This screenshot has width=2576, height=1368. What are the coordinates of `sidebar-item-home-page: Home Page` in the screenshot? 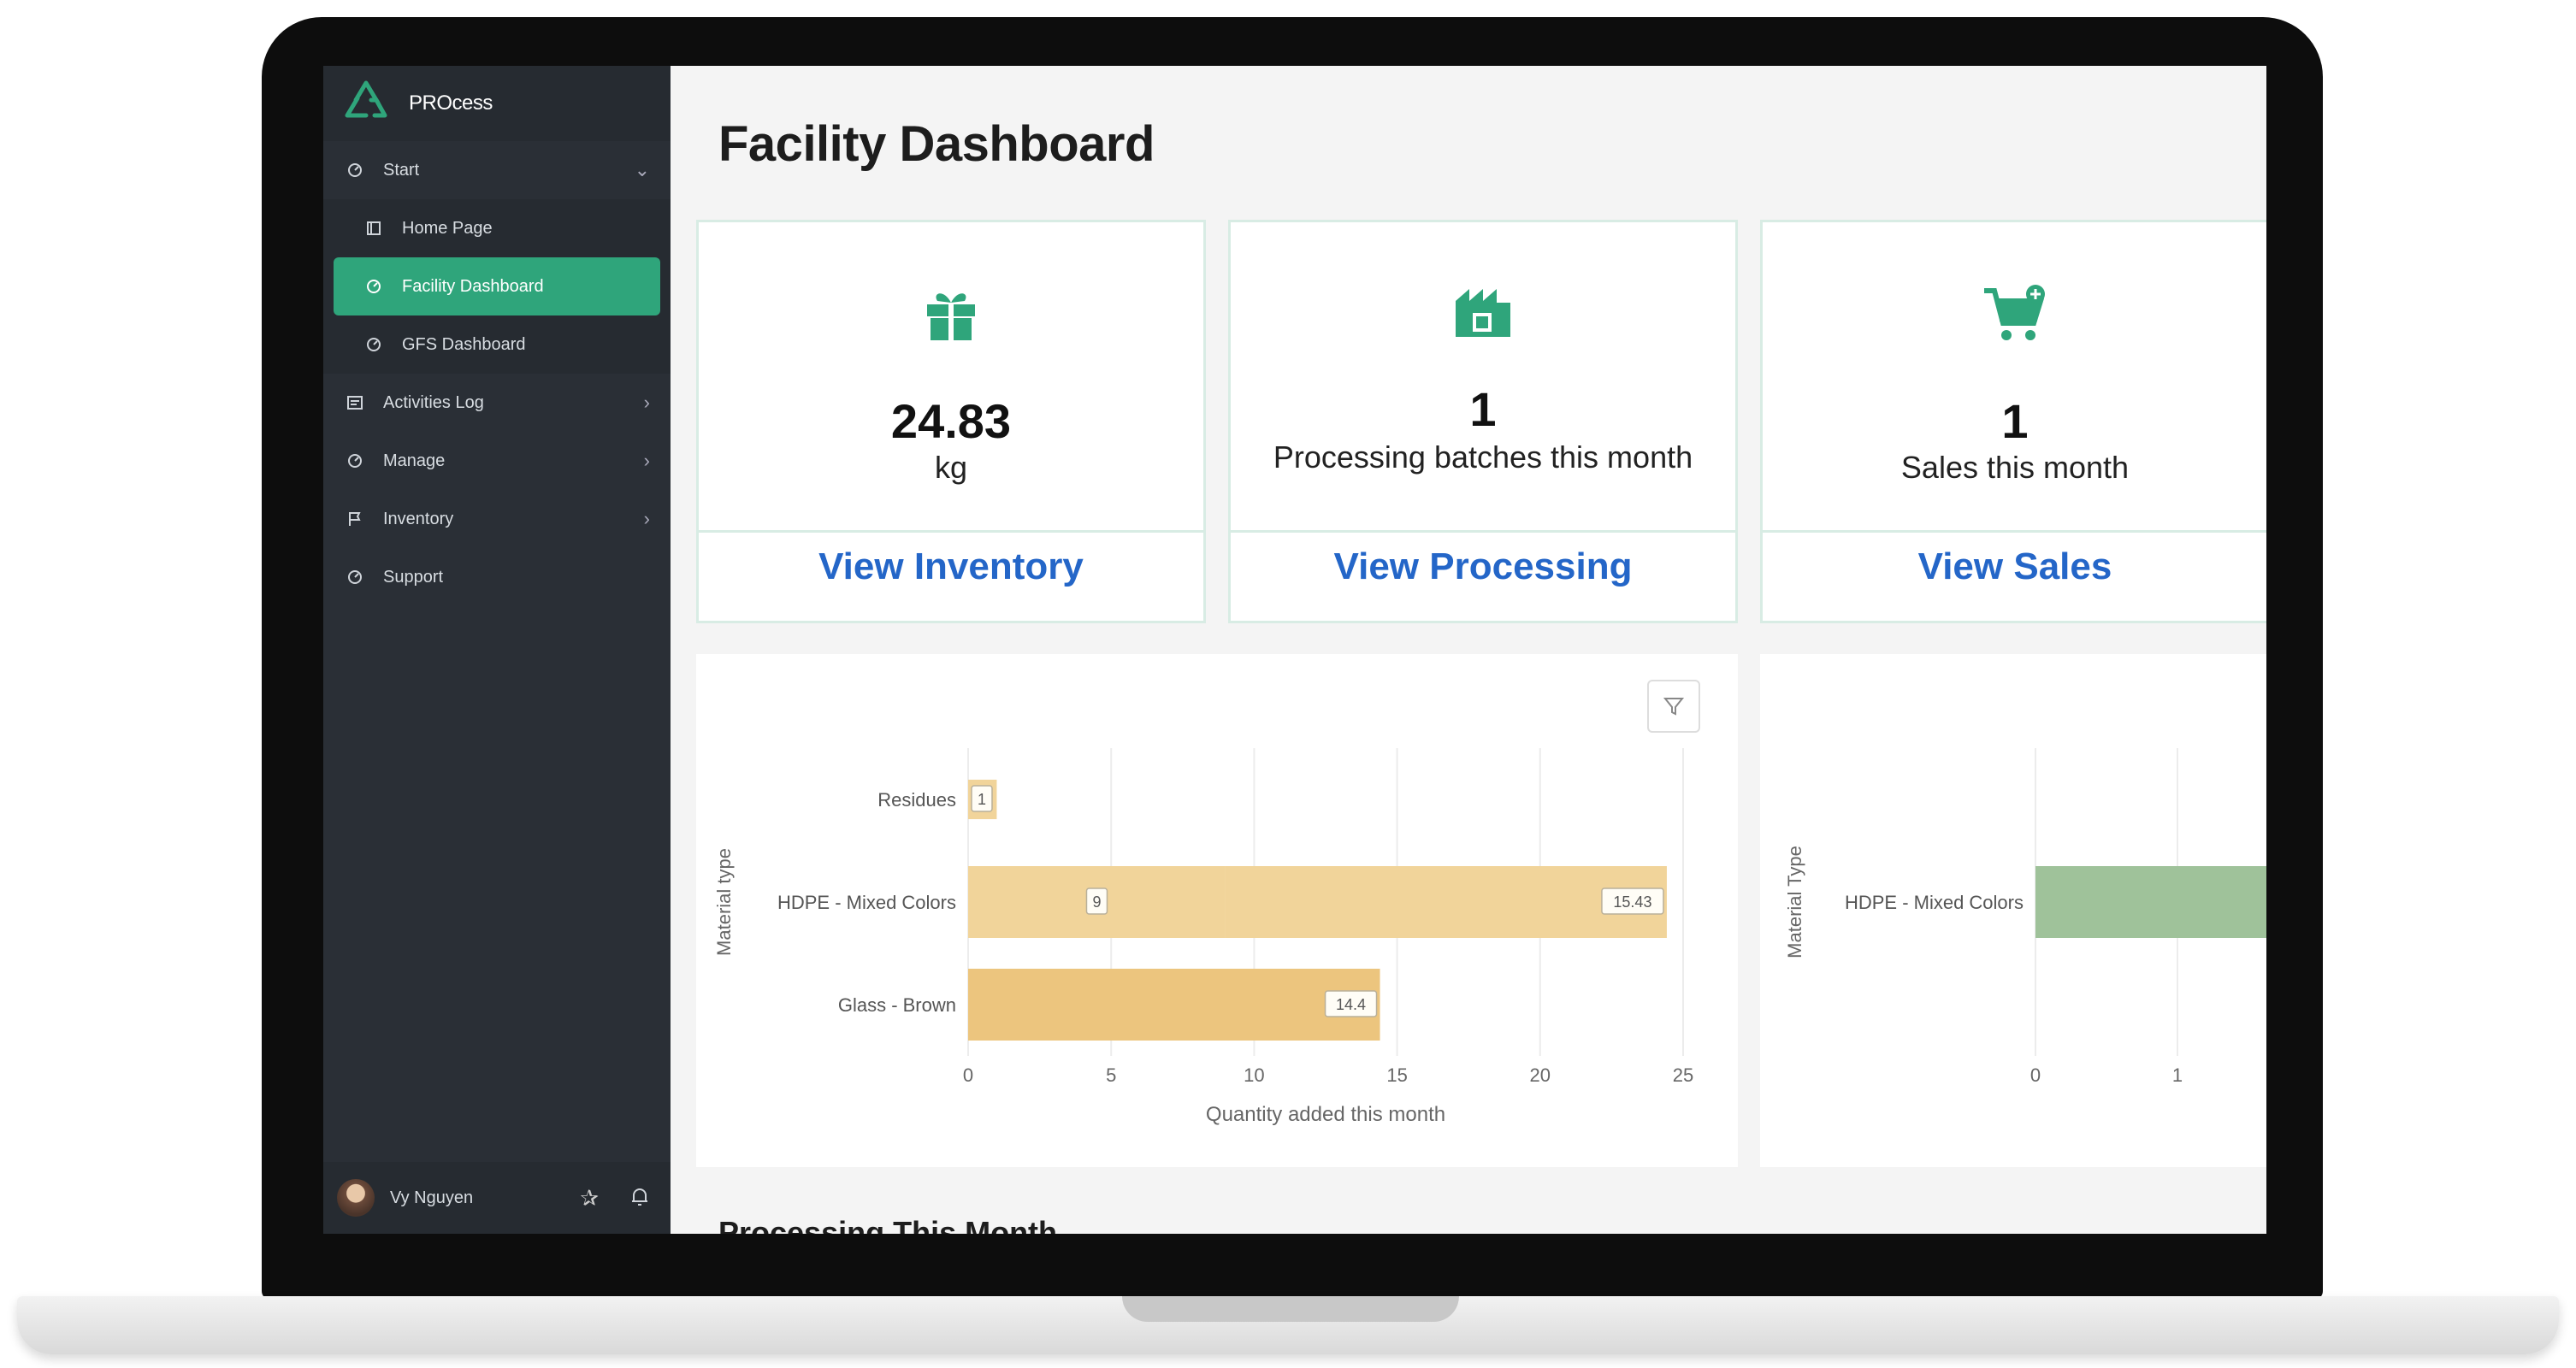 It's located at (497, 228).